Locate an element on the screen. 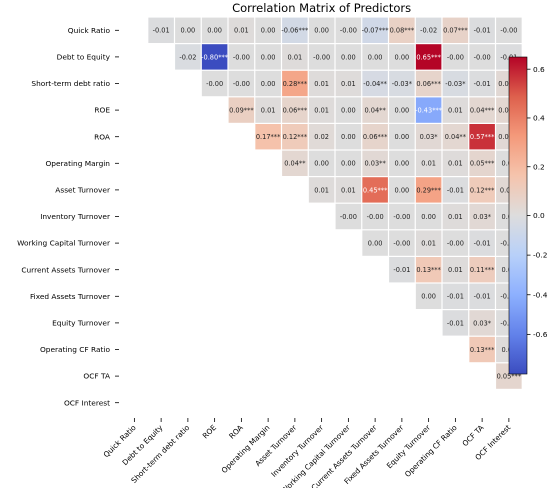  y-tick-label: Working Capital Turnover is located at coordinates (64, 243).